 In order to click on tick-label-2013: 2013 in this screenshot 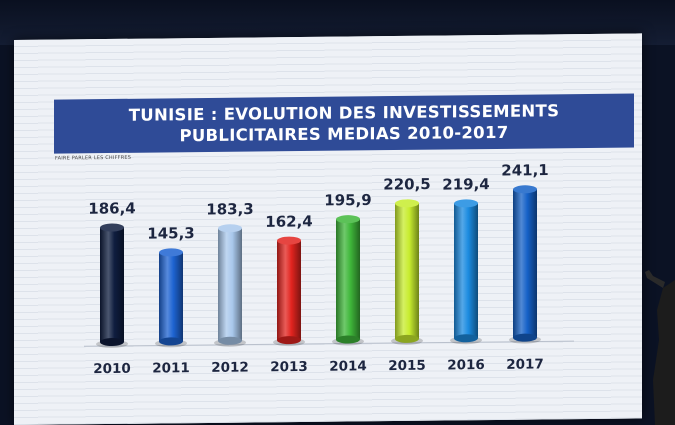, I will do `click(289, 367)`.